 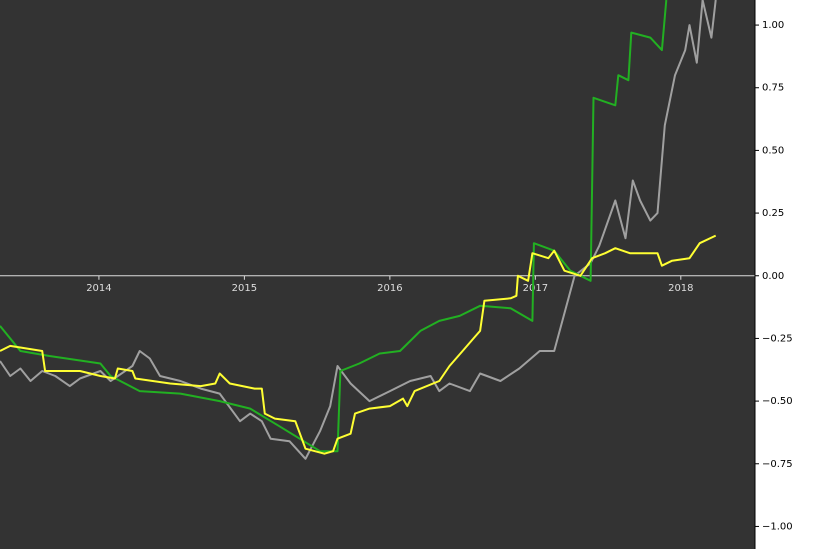 What do you see at coordinates (389, 288) in the screenshot?
I see `x-tick-label: 2016` at bounding box center [389, 288].